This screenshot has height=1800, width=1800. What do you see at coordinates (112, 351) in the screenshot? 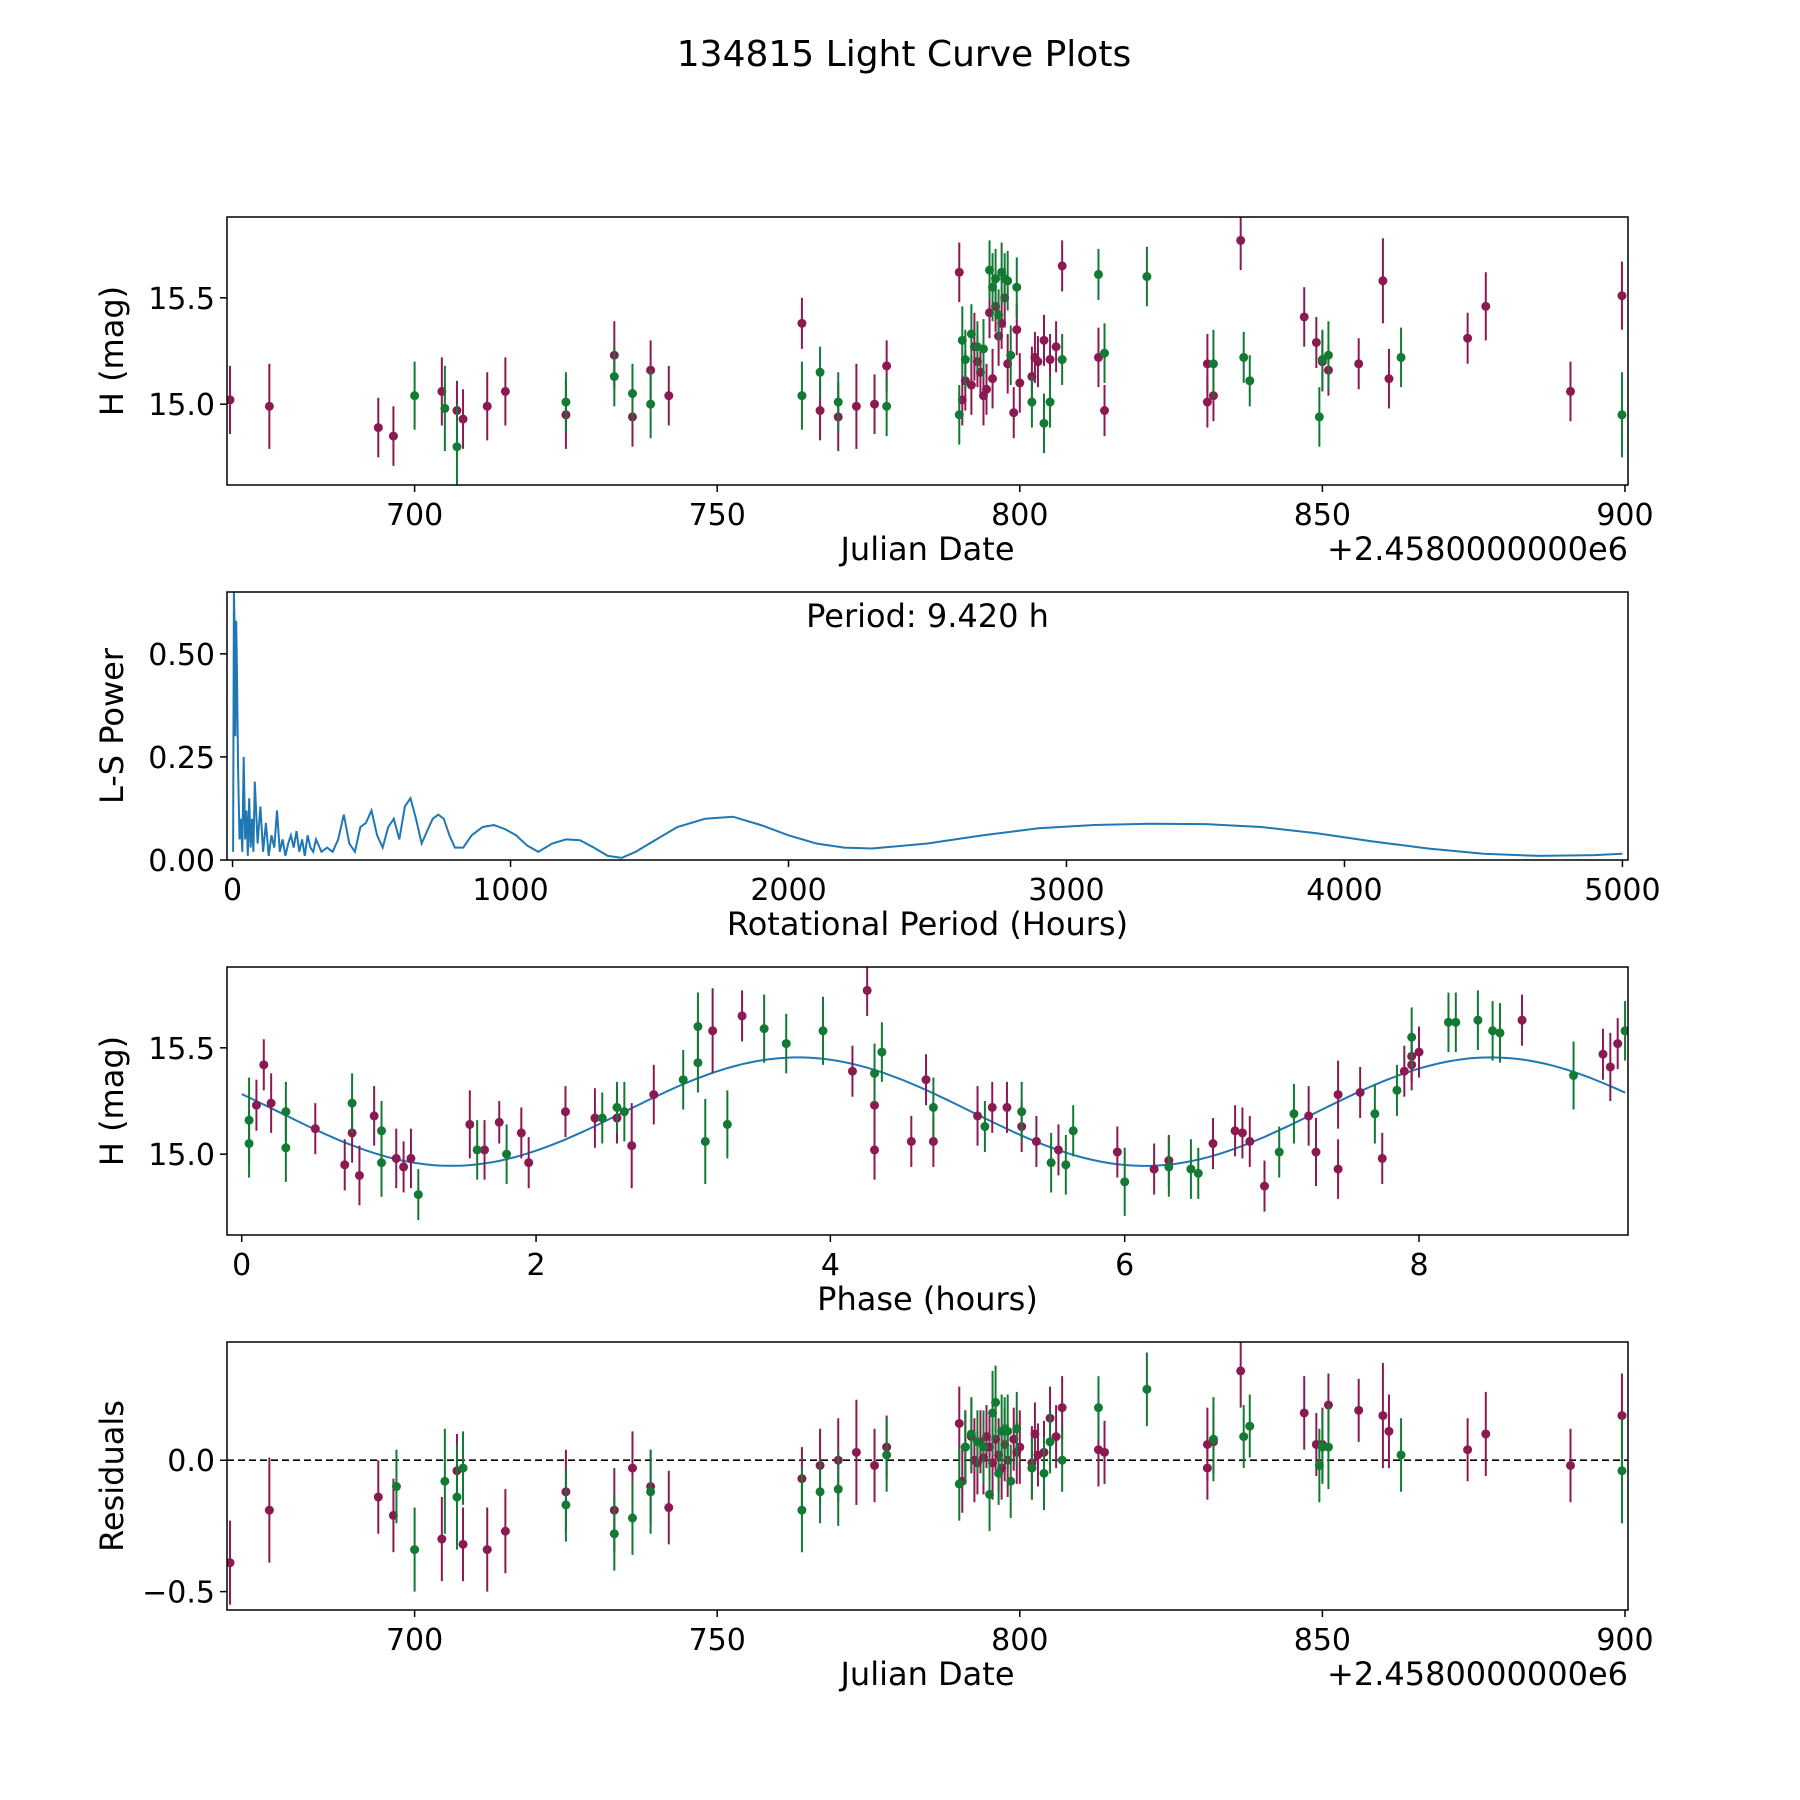
I see `y-axis-label: H (mag)` at bounding box center [112, 351].